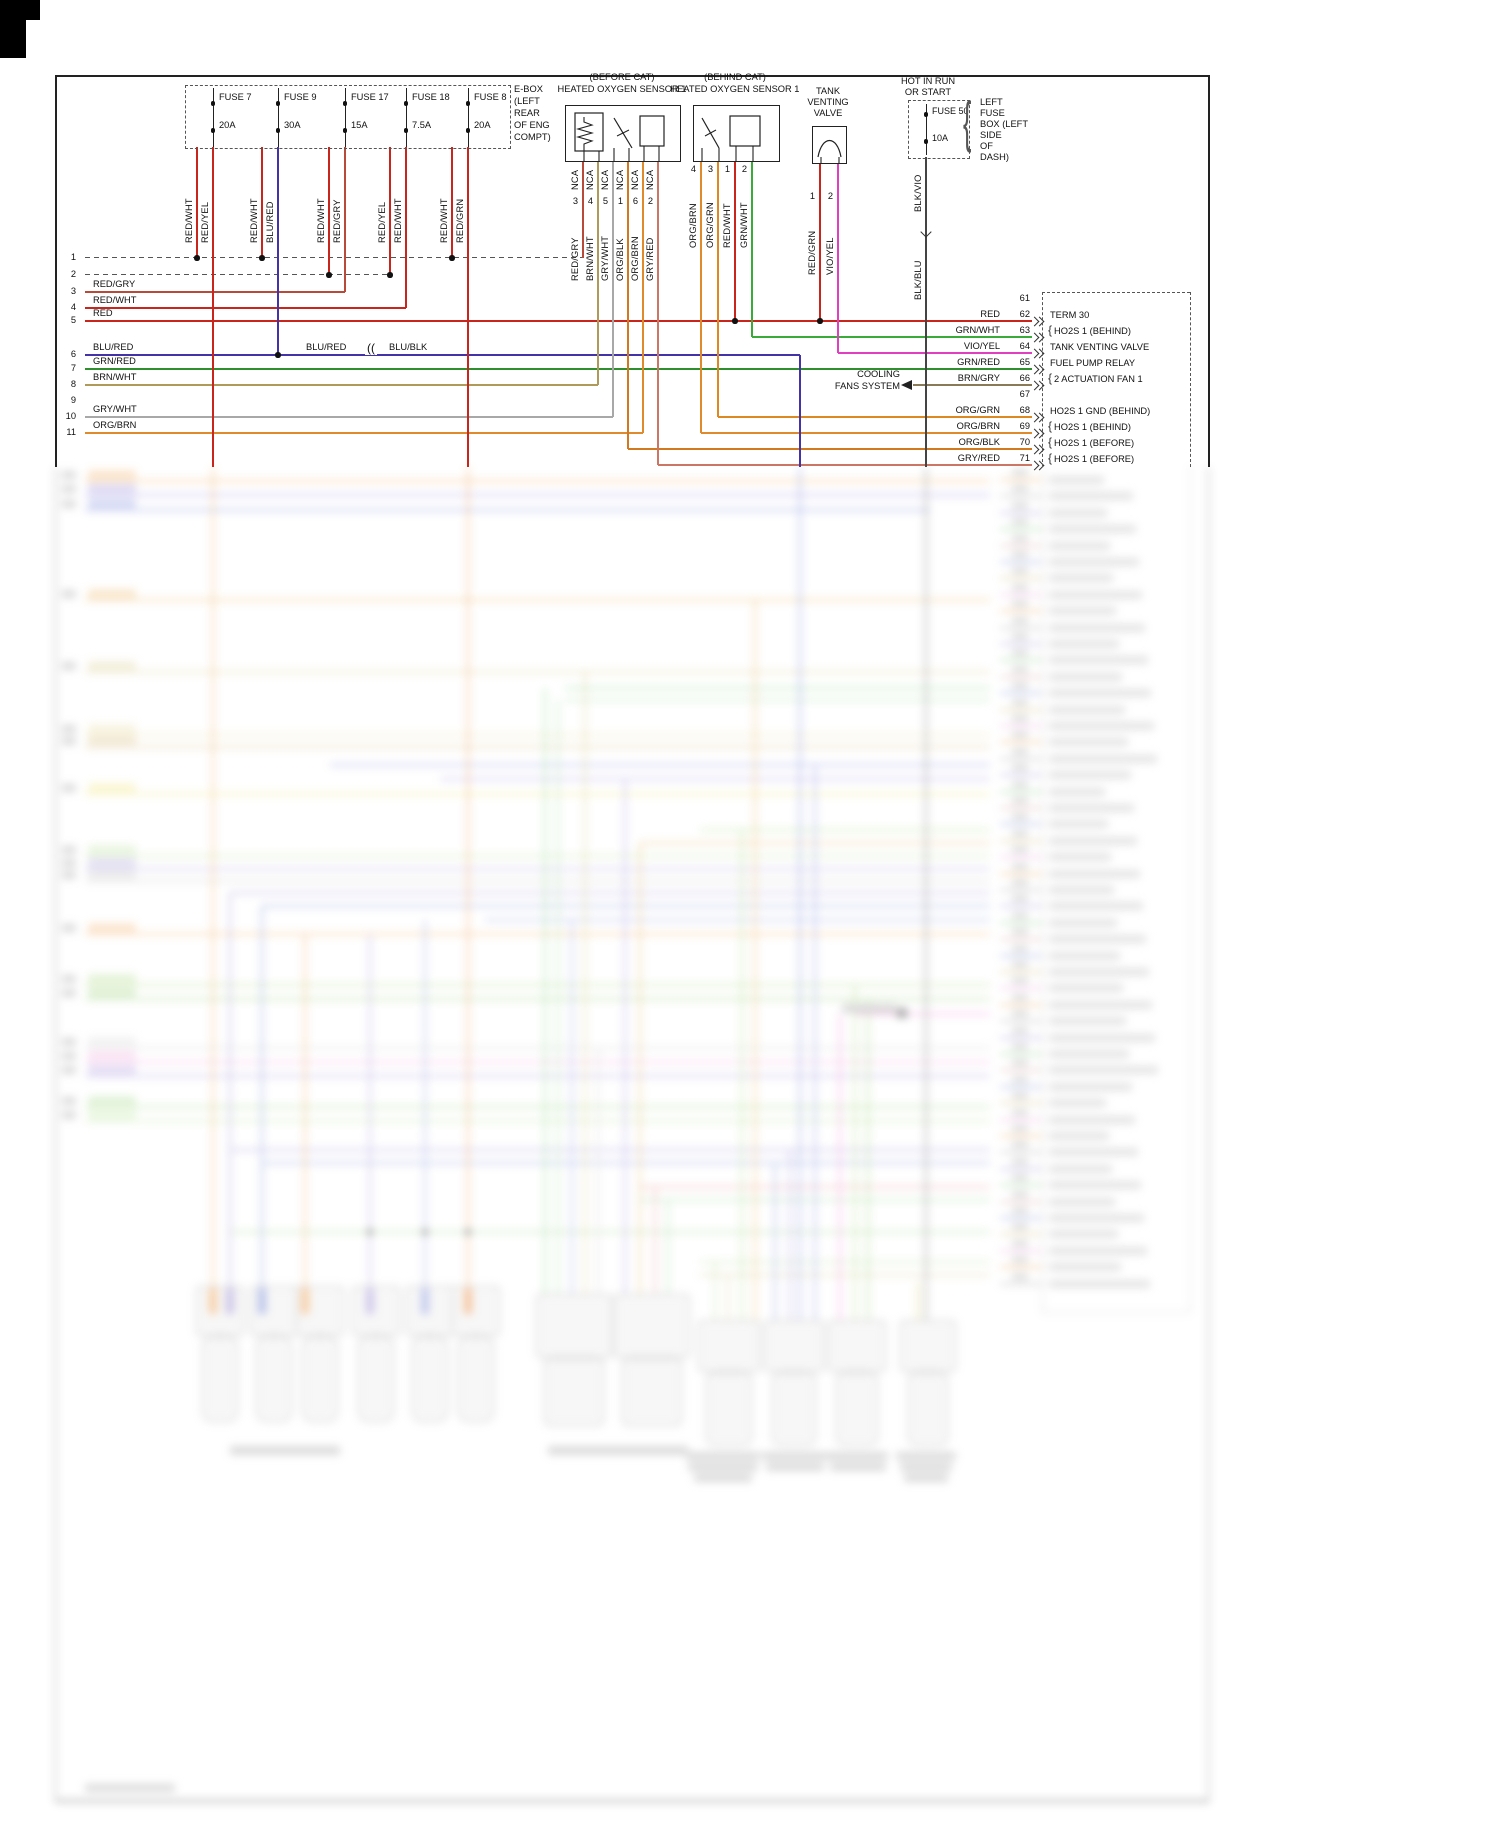  I want to click on wire-color-label: BLU/RED, so click(270, 222).